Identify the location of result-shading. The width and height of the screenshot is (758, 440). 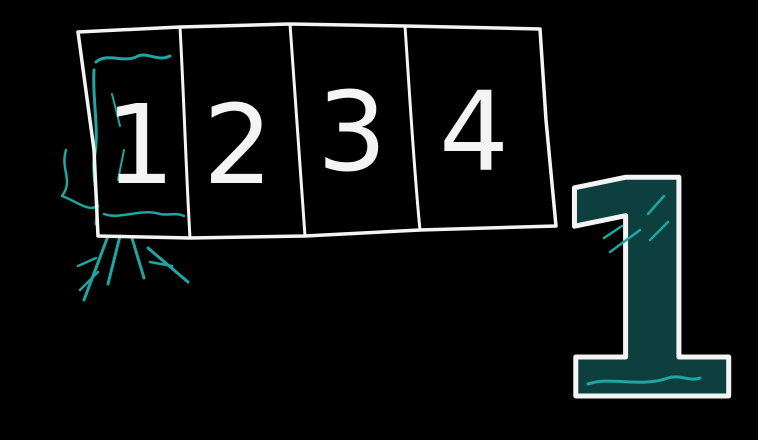
(644, 290).